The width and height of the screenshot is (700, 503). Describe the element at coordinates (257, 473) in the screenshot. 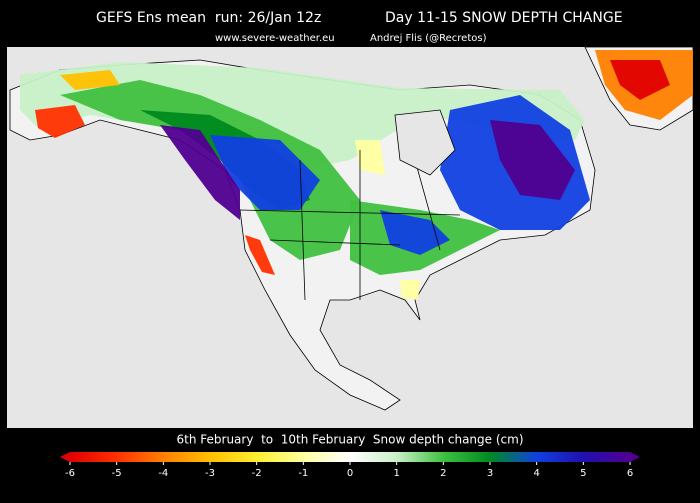

I see `colorbar-tick-label: -2` at that location.